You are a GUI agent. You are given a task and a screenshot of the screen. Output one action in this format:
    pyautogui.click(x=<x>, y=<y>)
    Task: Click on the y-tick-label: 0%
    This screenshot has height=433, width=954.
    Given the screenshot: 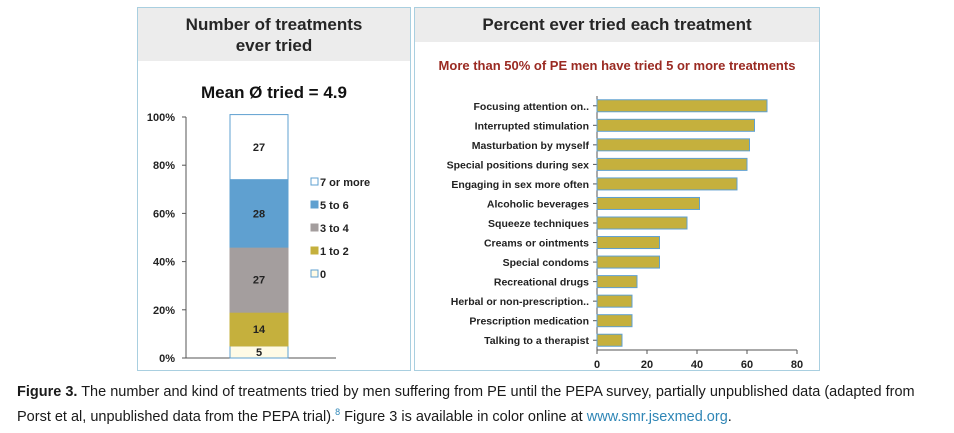 What is the action you would take?
    pyautogui.click(x=167, y=359)
    